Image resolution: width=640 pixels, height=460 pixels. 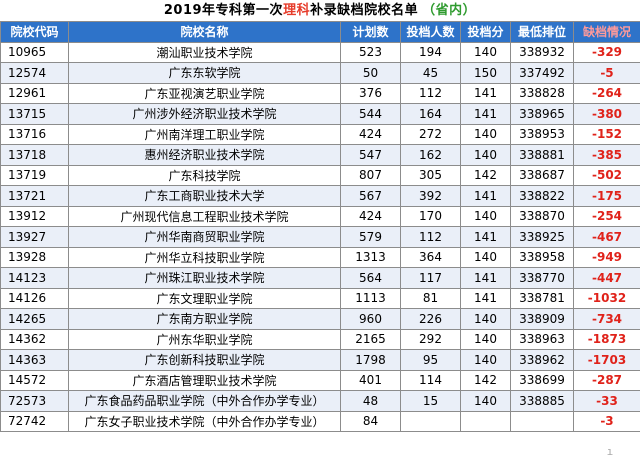 What do you see at coordinates (370, 298) in the screenshot?
I see `cell-plan: 1113` at bounding box center [370, 298].